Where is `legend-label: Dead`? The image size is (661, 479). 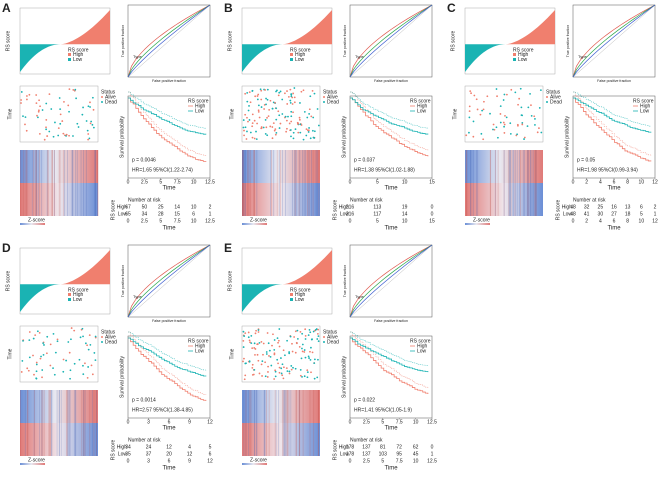
legend-label: Dead is located at coordinates (111, 342).